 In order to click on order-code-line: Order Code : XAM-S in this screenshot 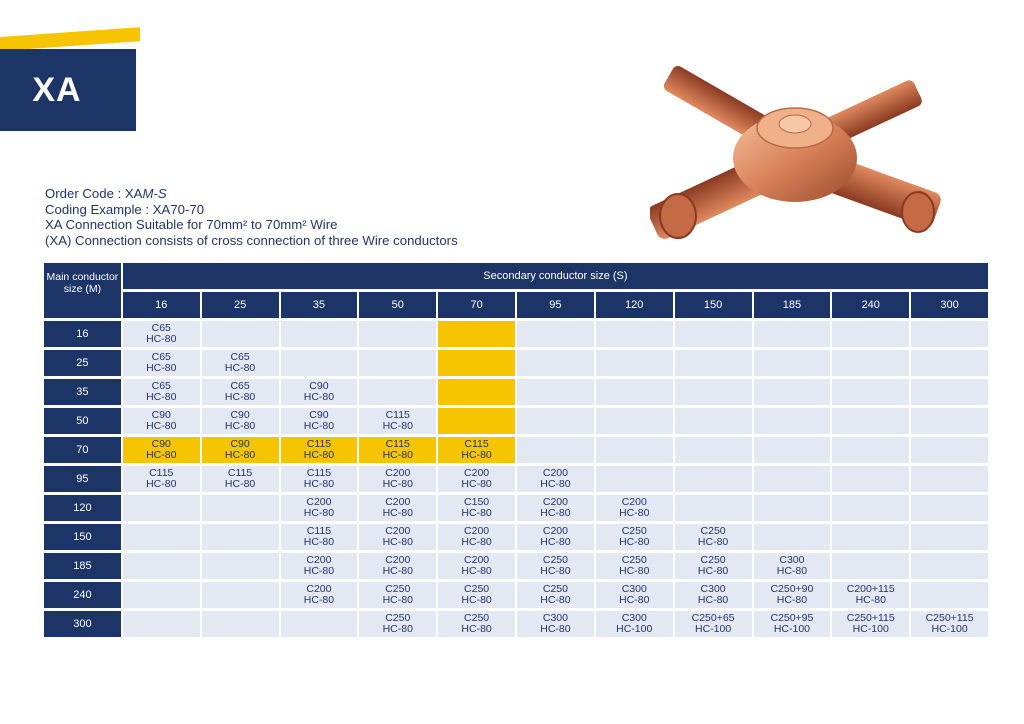, I will do `click(251, 194)`.